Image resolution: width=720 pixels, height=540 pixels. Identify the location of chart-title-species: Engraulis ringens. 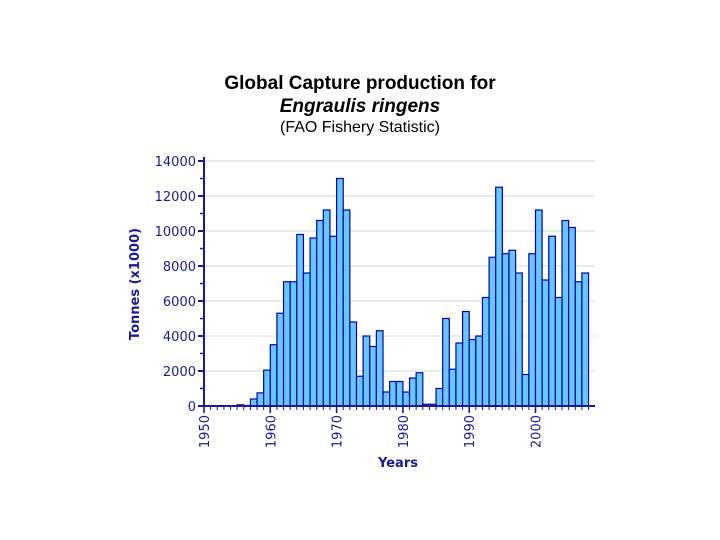
(360, 106).